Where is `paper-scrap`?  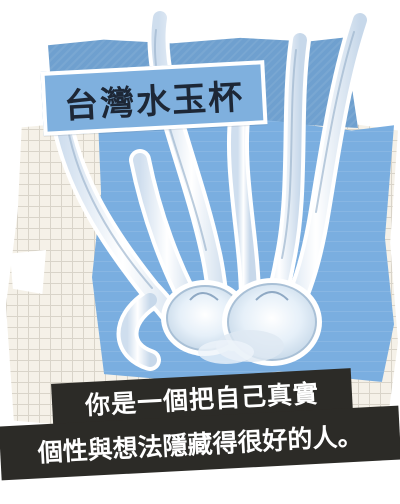 paper-scrap is located at coordinates (28, 272).